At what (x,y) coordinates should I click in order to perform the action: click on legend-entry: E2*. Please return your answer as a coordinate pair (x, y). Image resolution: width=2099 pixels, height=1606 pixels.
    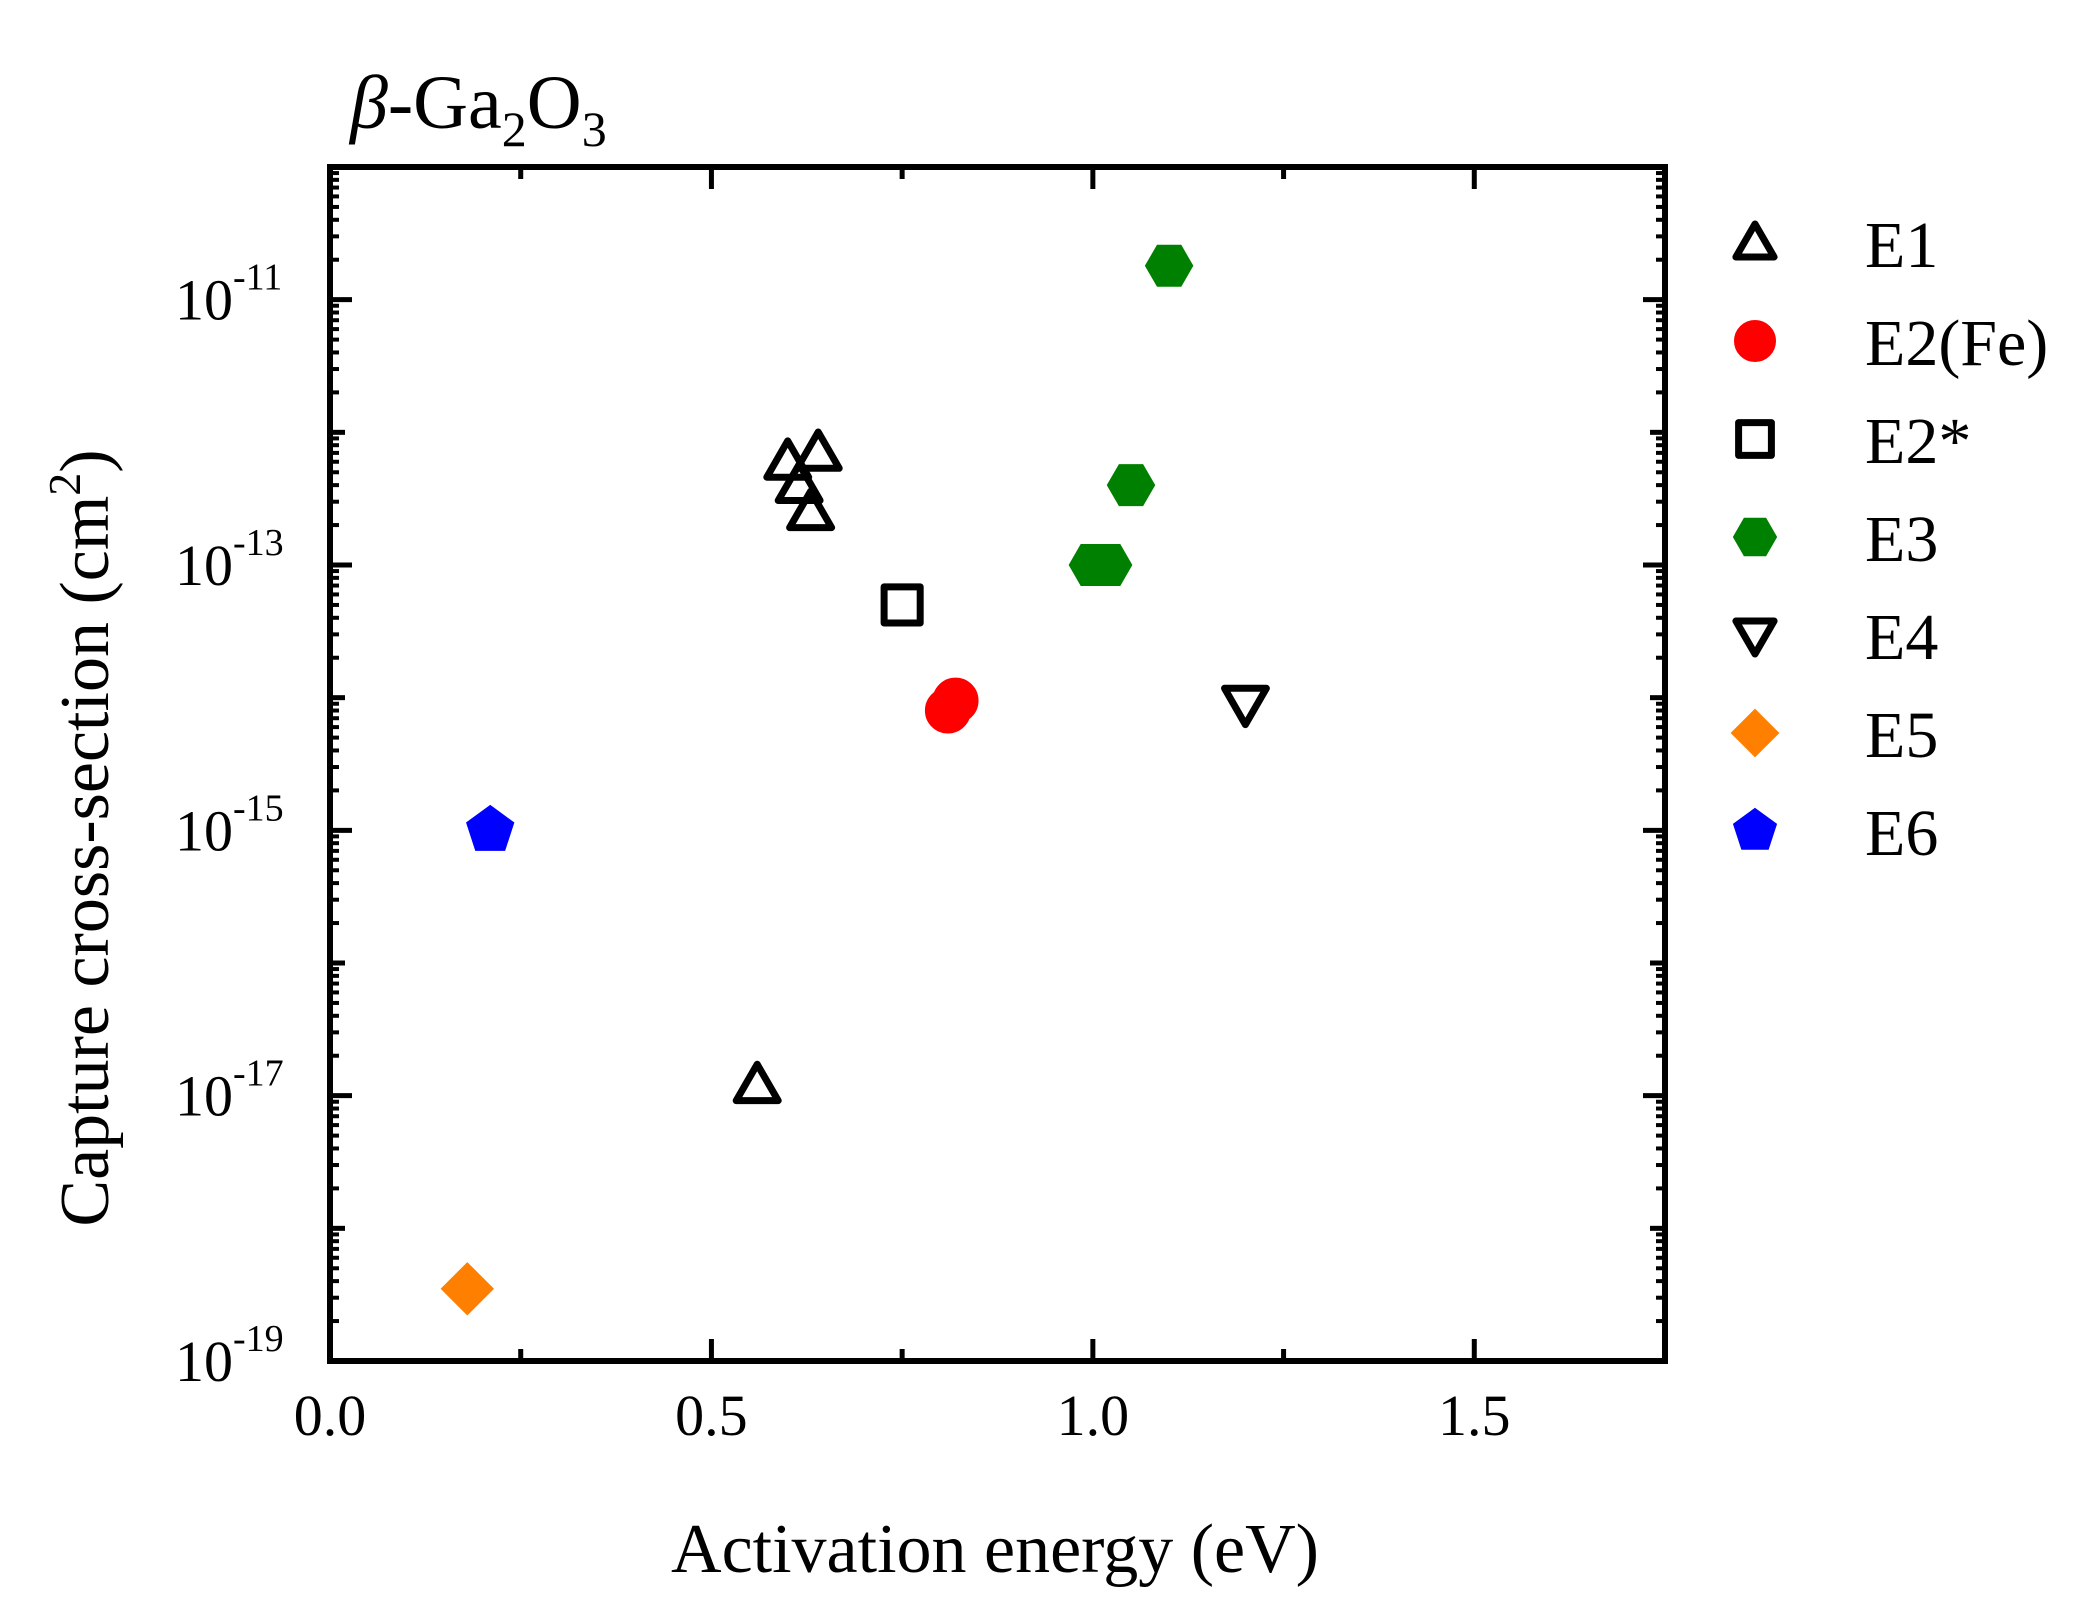
    Looking at the image, I should click on (1853, 441).